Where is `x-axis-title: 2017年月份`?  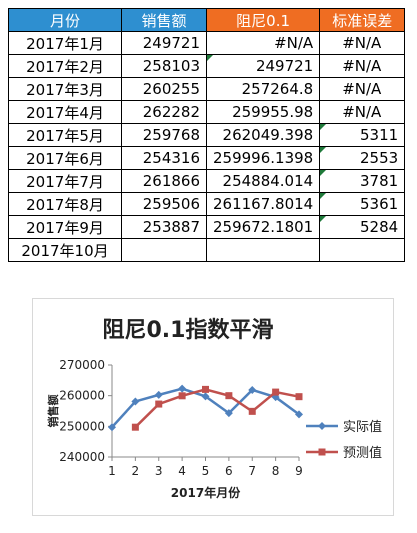 x-axis-title: 2017年月份 is located at coordinates (206, 492).